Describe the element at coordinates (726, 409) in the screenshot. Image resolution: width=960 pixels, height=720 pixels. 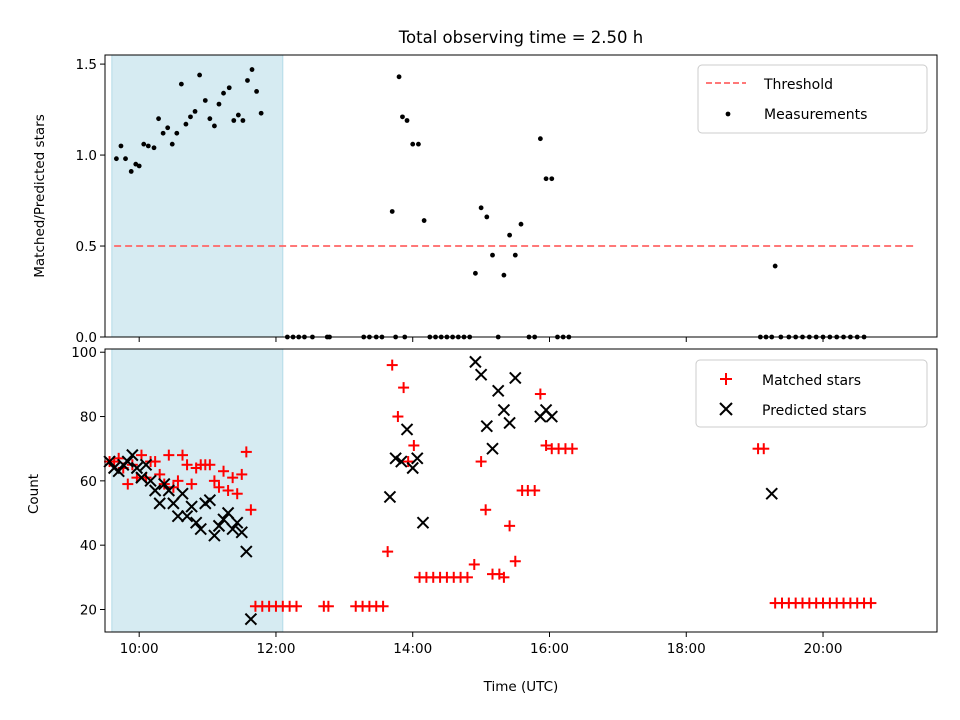
I see `legend-predicted-swatch` at that location.